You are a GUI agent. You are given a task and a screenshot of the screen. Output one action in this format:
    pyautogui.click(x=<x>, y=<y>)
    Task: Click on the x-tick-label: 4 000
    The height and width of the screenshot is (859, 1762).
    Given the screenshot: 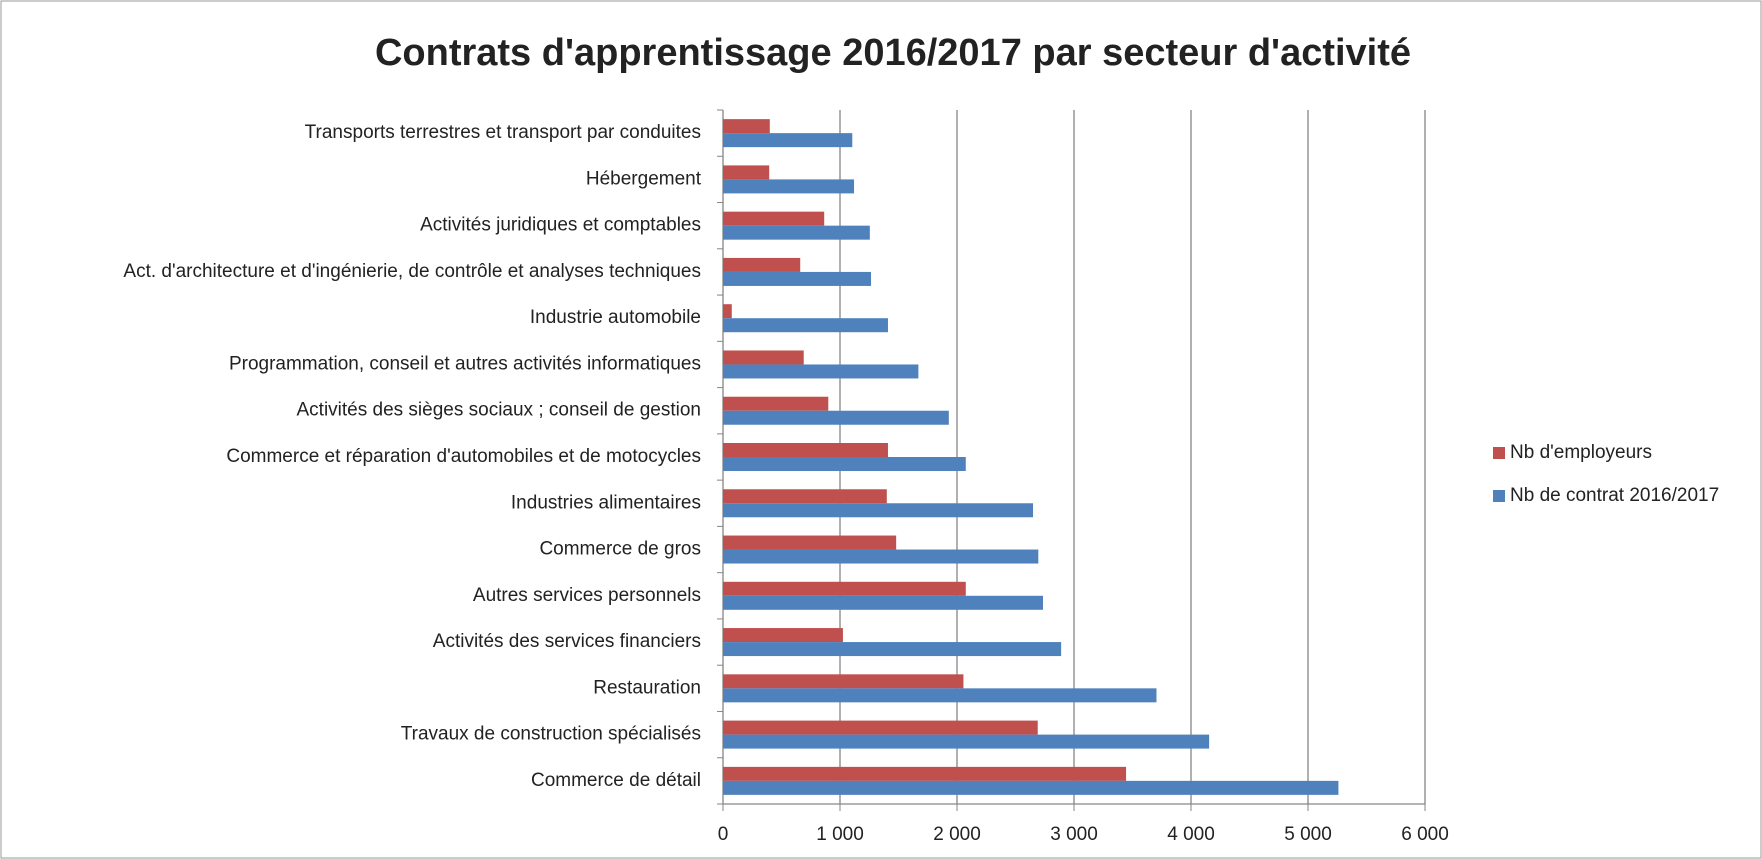 What is the action you would take?
    pyautogui.click(x=1191, y=834)
    